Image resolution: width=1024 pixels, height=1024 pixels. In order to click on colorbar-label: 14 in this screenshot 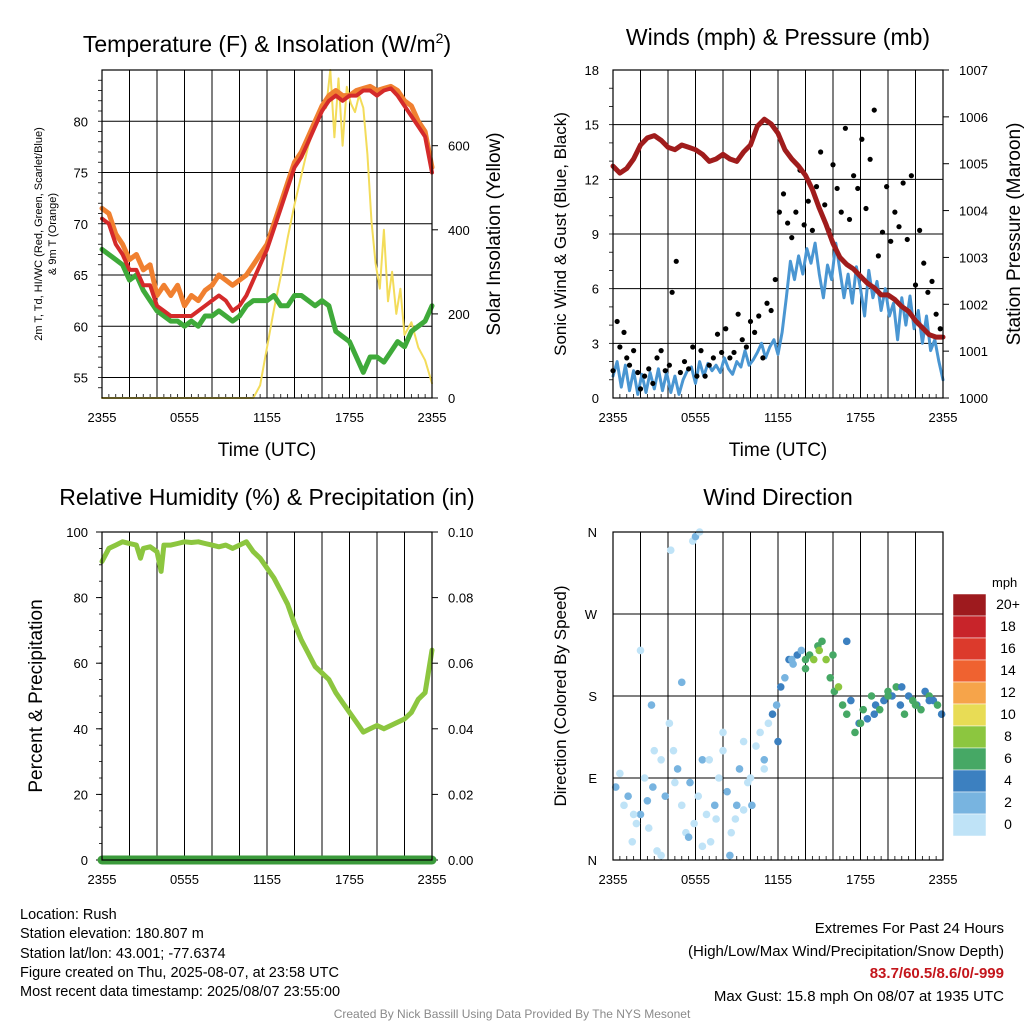, I will do `click(1008, 670)`.